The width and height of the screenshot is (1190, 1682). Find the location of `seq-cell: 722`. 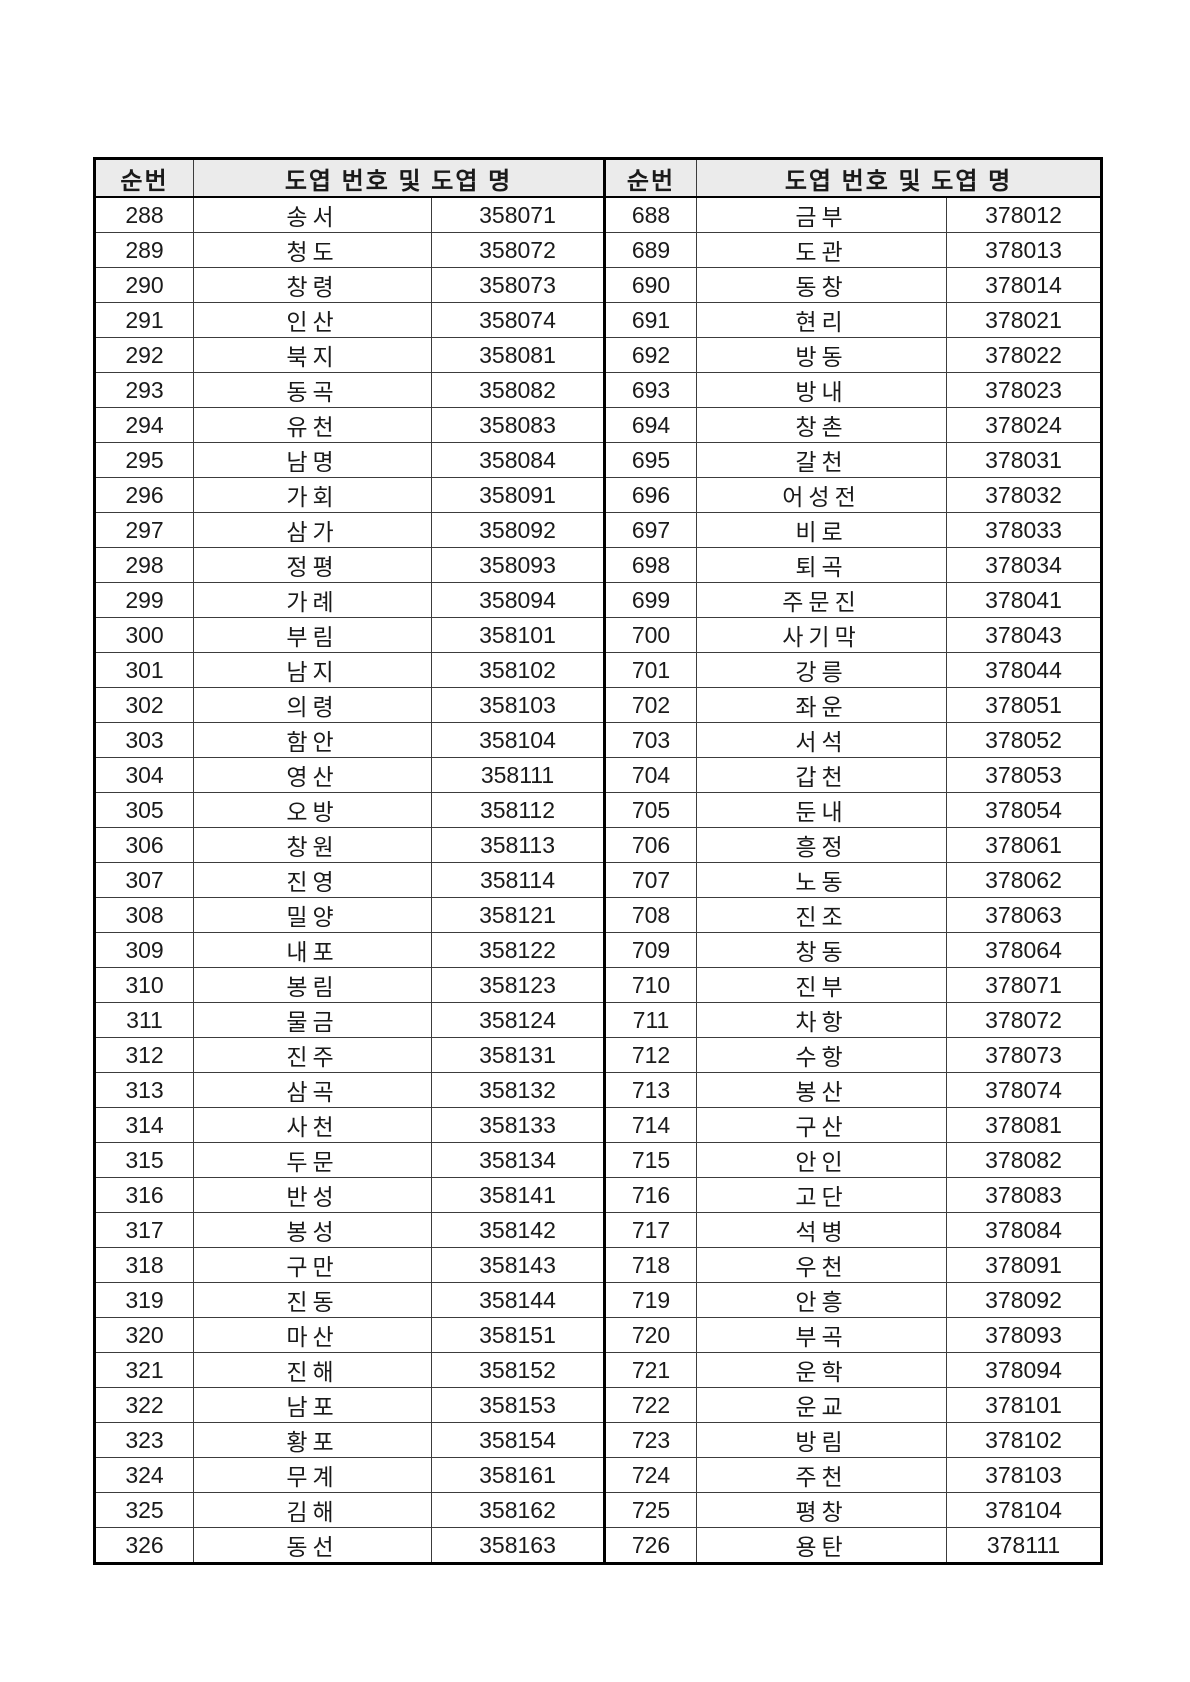

seq-cell: 722 is located at coordinates (650, 1405).